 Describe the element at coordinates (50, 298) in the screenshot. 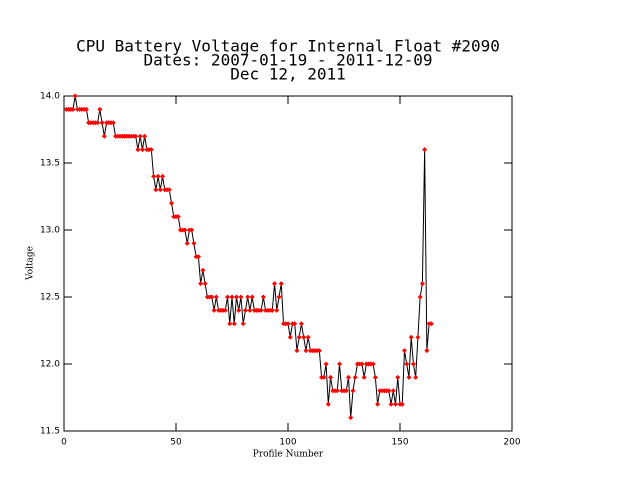

I see `y-tick-label: 12.5` at that location.